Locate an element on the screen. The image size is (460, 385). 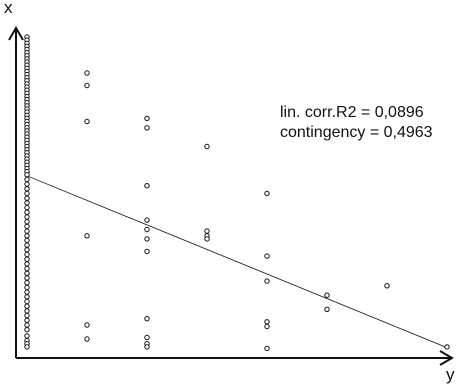
contingency-annotation: contingency = 0,4963 is located at coordinates (356, 132).